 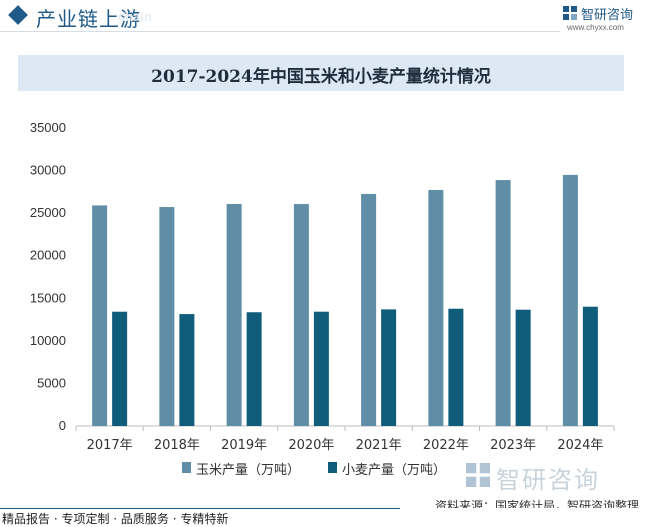 I want to click on header: 产业链上游 chain, so click(x=323, y=17).